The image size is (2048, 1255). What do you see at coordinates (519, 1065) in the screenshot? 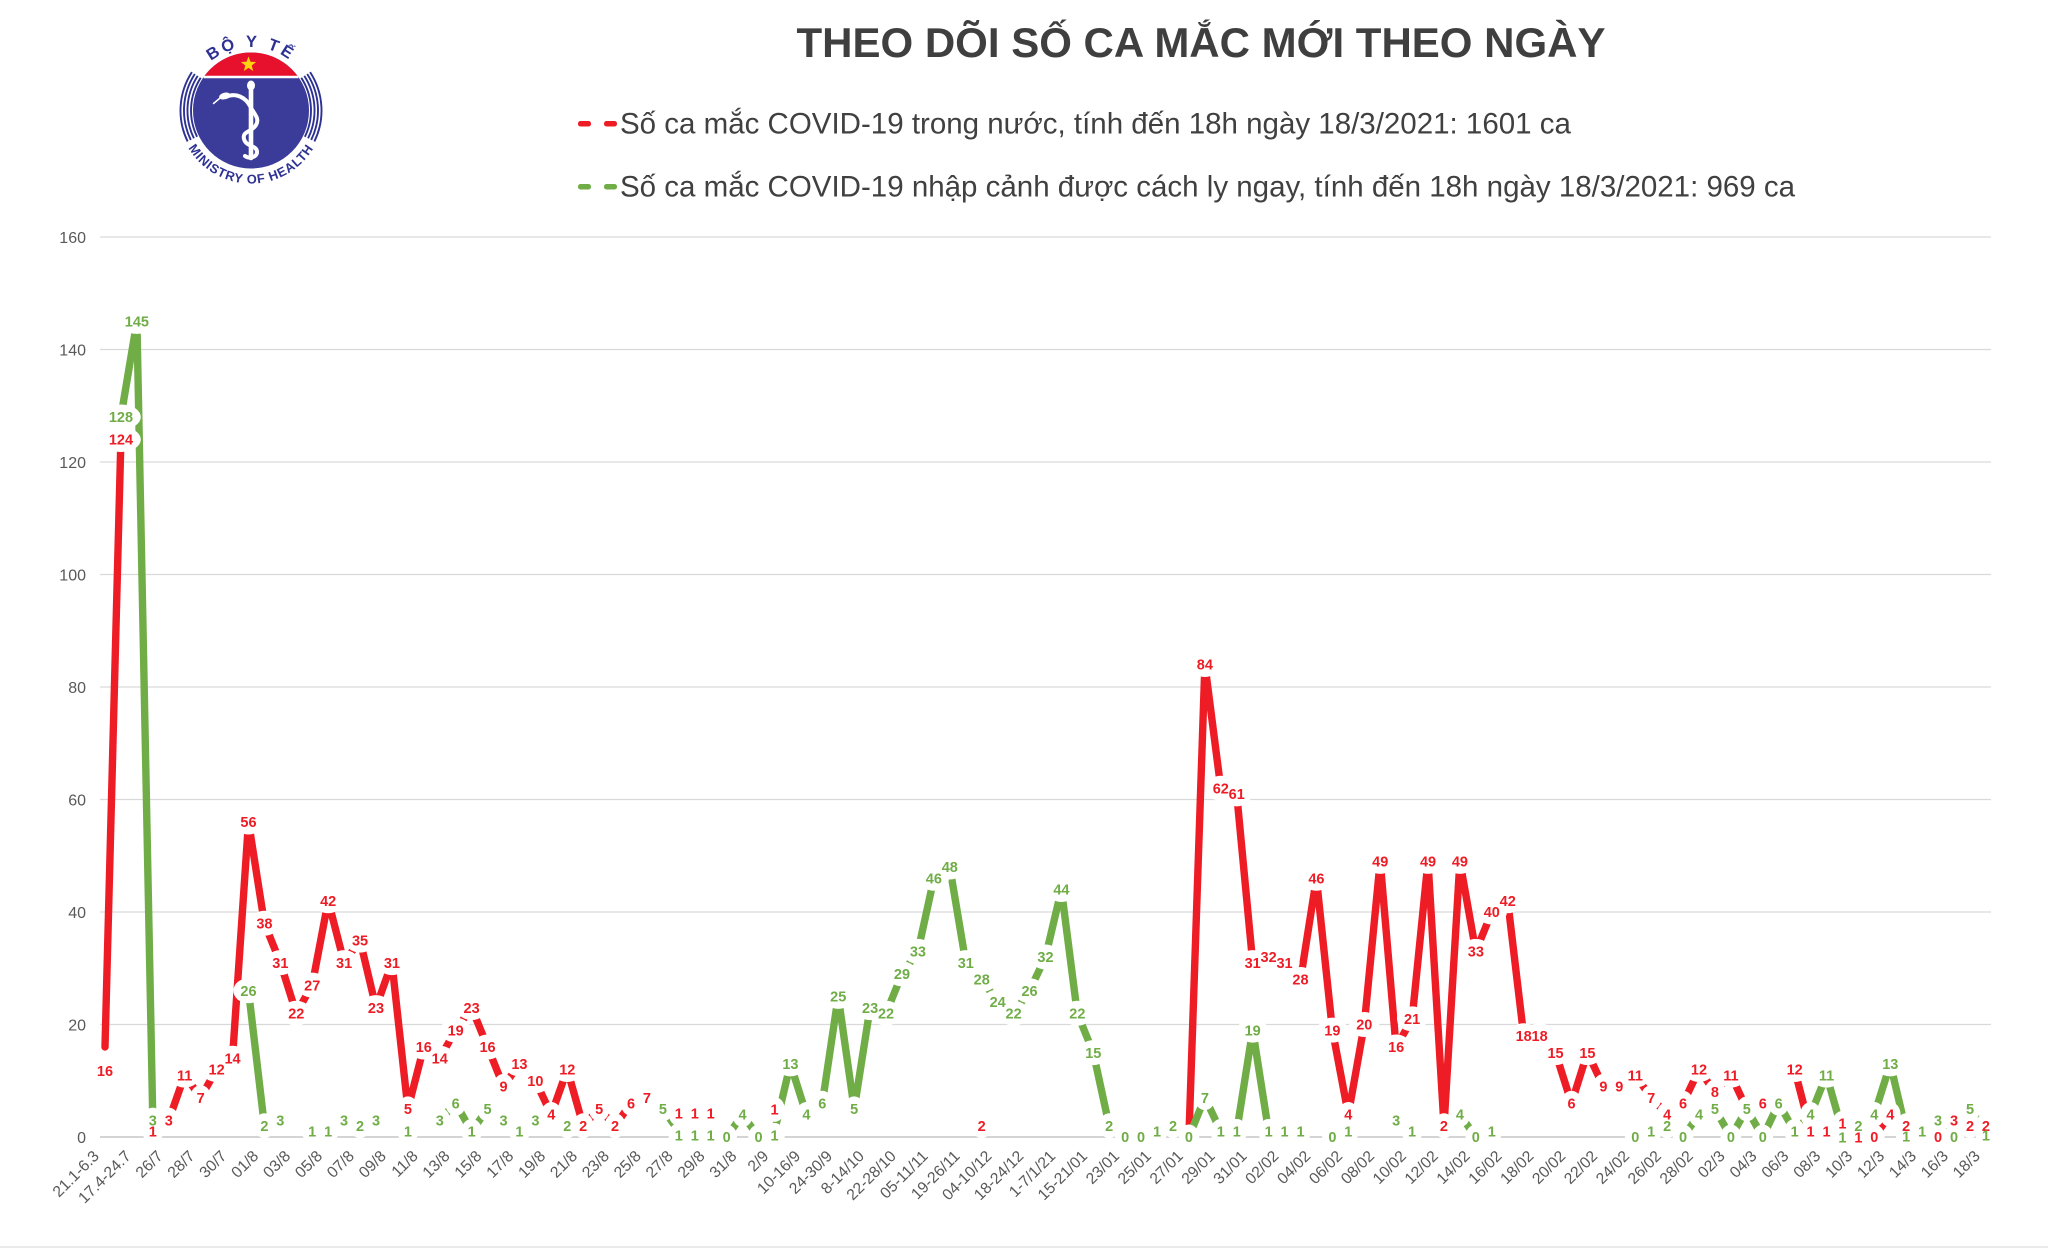
I see `domestic-value-label: 13` at bounding box center [519, 1065].